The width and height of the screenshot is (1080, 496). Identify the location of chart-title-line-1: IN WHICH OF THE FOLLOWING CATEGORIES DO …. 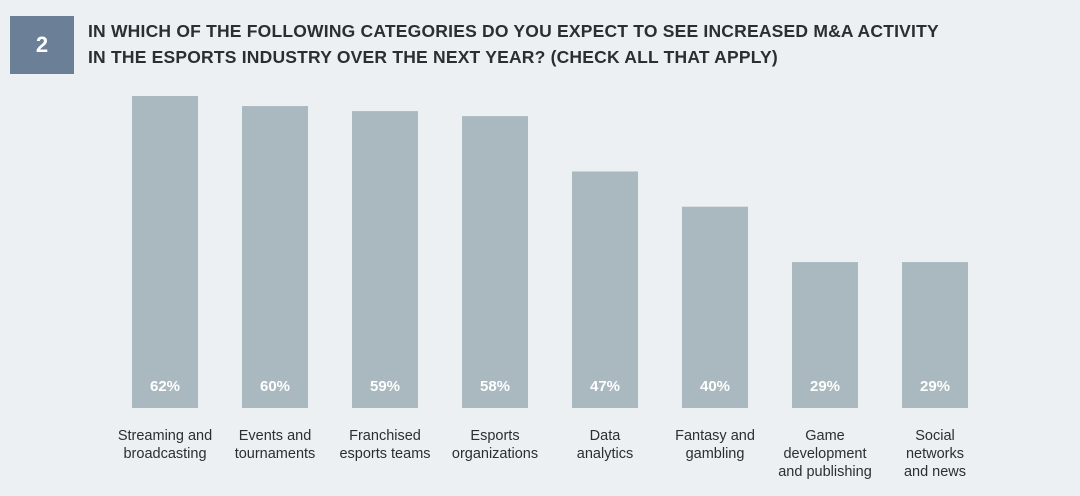
(513, 31).